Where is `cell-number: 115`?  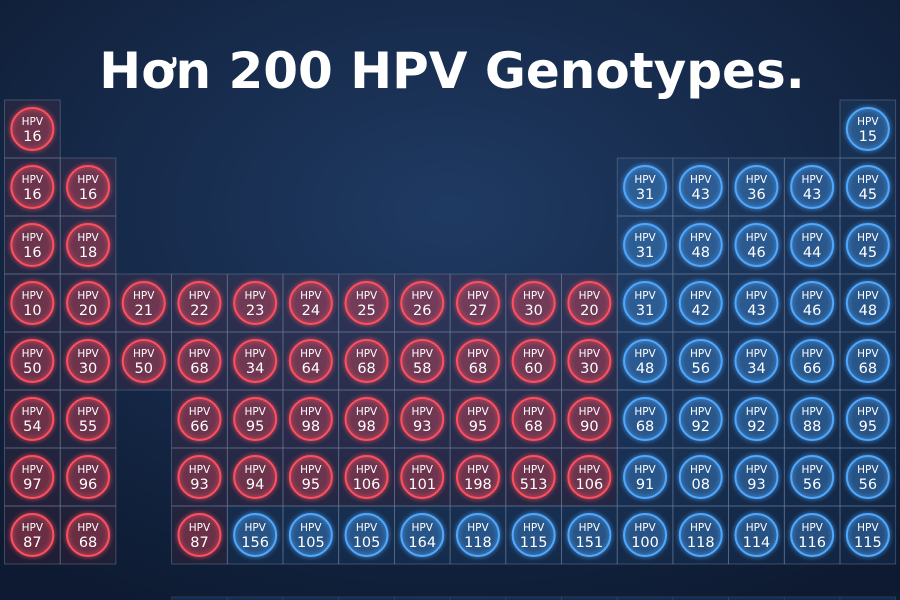
cell-number: 115 is located at coordinates (868, 543).